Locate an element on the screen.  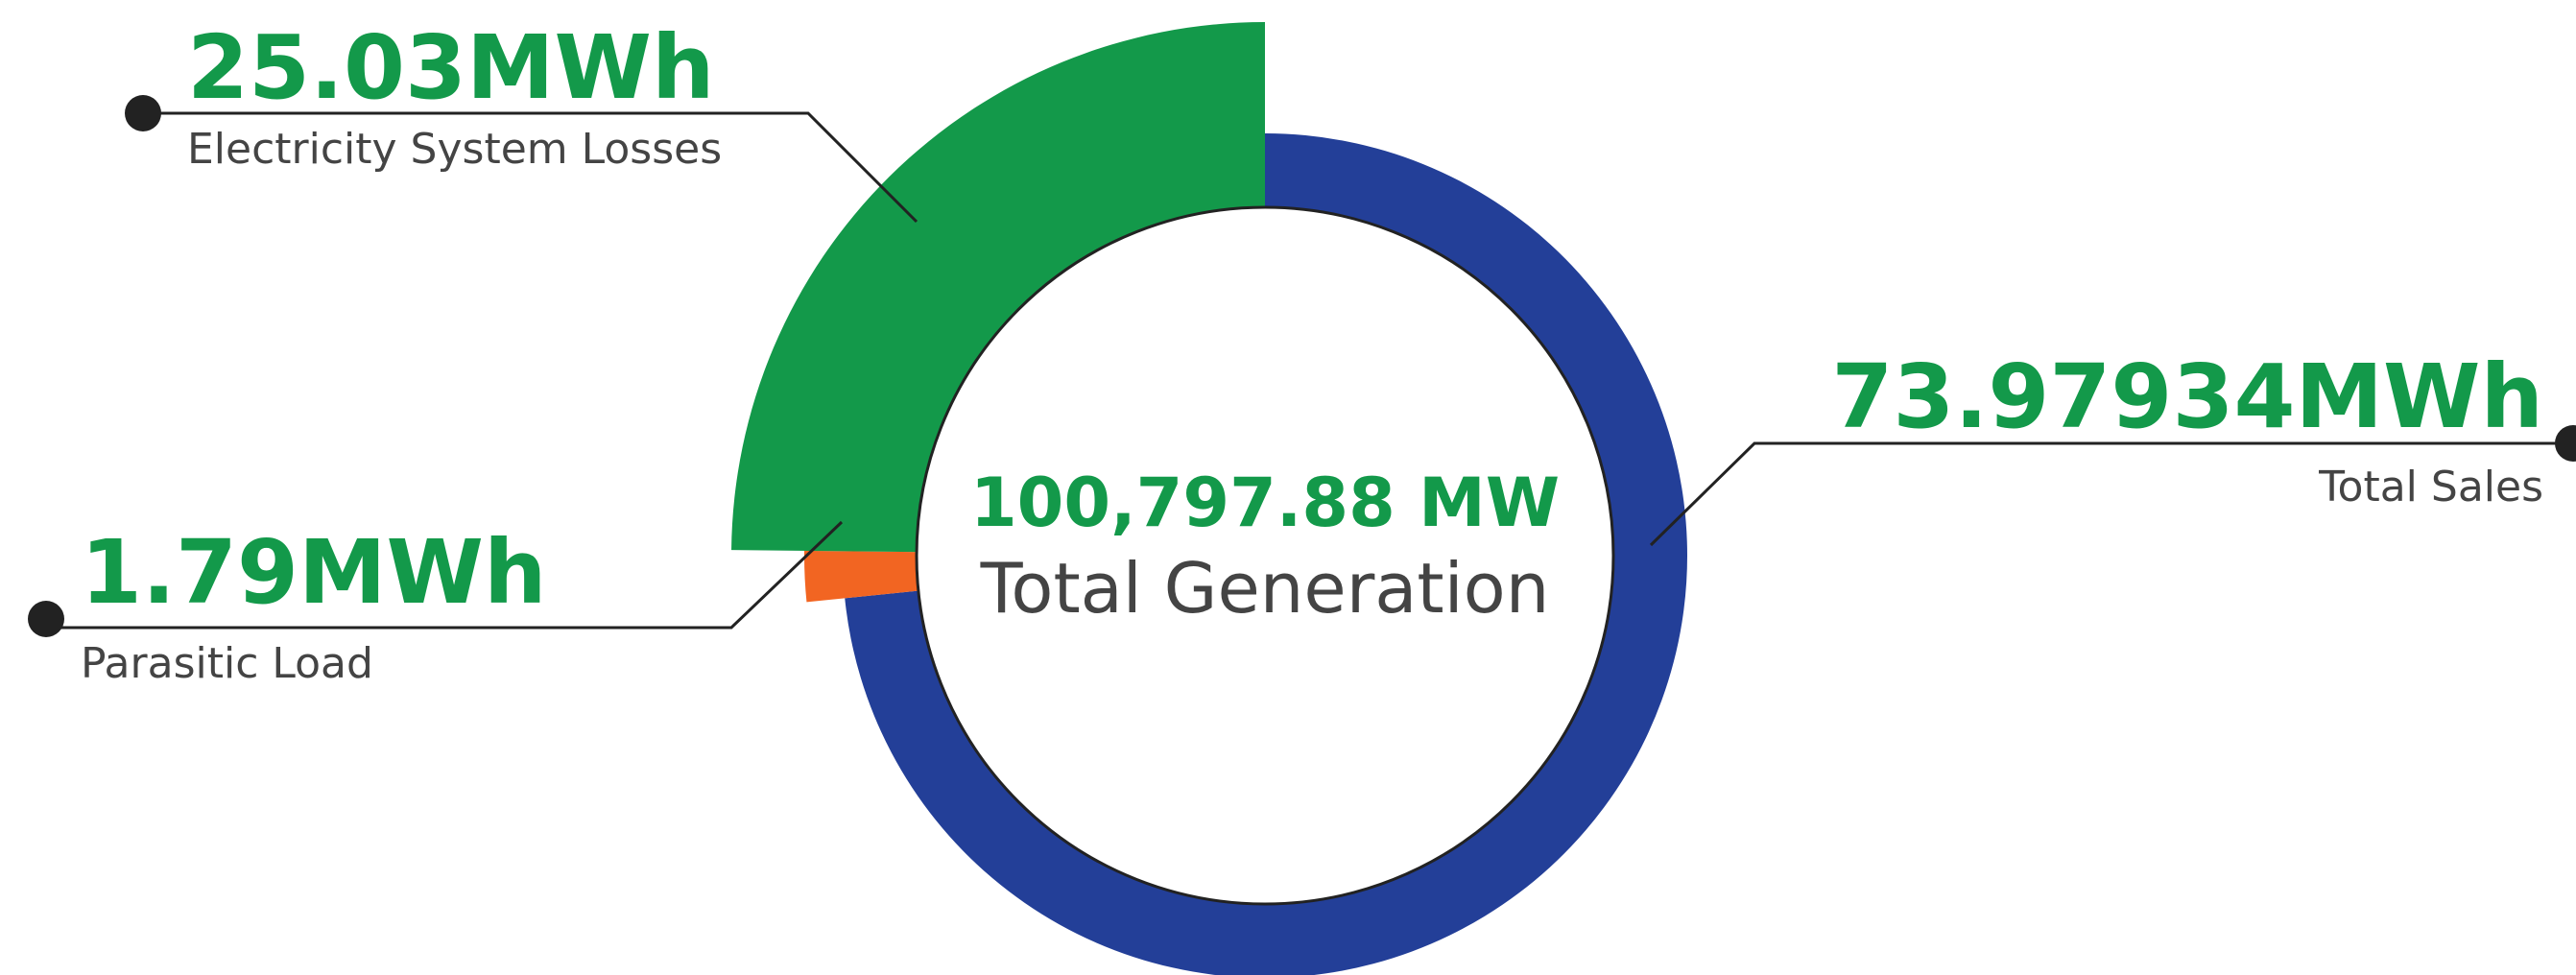
center-value: 100,797.88 MW is located at coordinates (1265, 503).